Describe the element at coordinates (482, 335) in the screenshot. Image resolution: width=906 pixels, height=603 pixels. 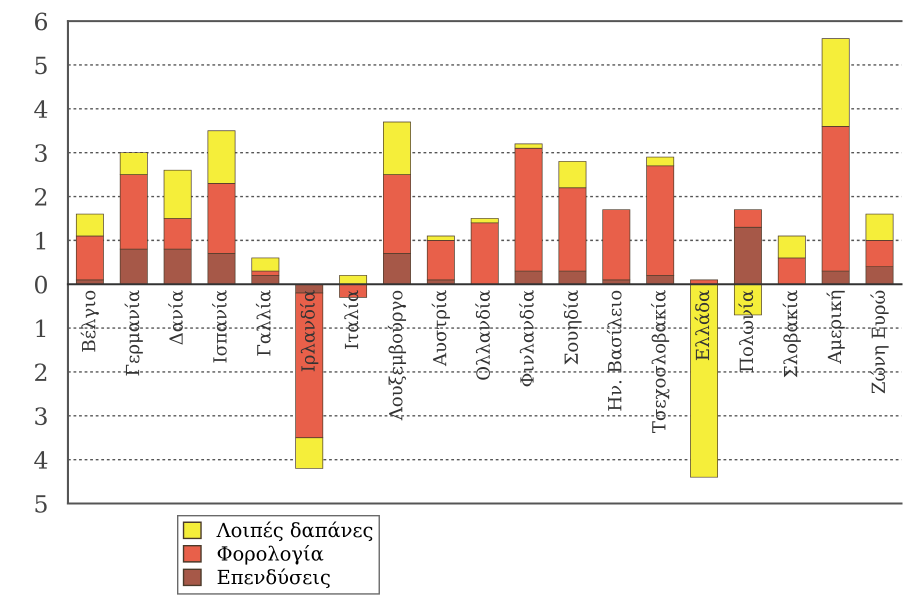
I see `x-tick-label: Ολλανδία` at that location.